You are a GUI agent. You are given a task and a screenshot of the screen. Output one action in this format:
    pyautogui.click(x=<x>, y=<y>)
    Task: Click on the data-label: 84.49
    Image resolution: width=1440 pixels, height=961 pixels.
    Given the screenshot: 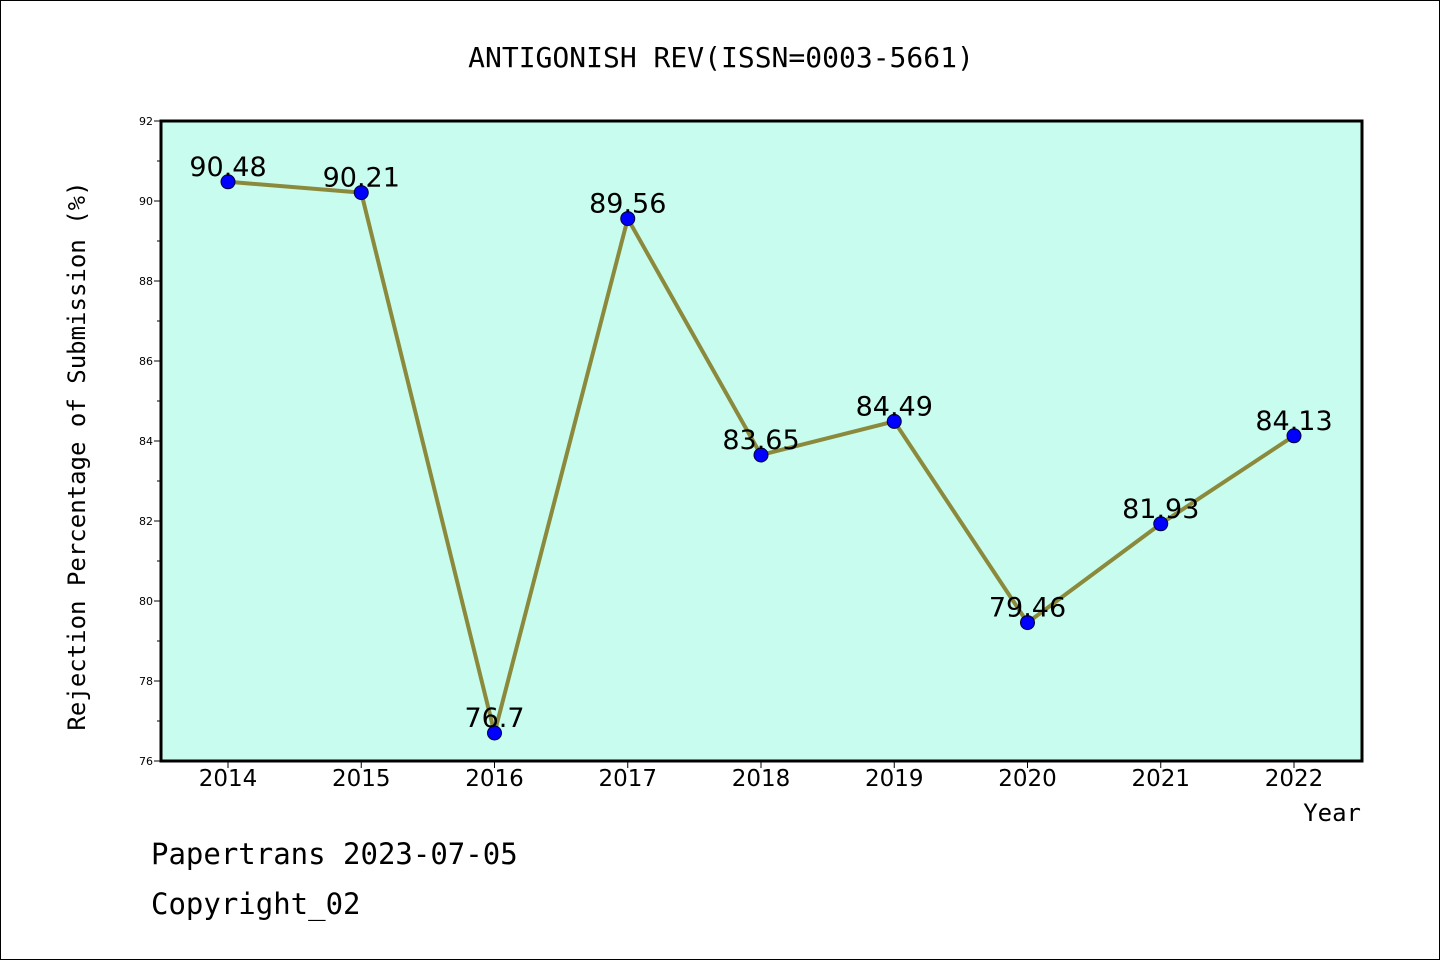 What is the action you would take?
    pyautogui.click(x=894, y=406)
    